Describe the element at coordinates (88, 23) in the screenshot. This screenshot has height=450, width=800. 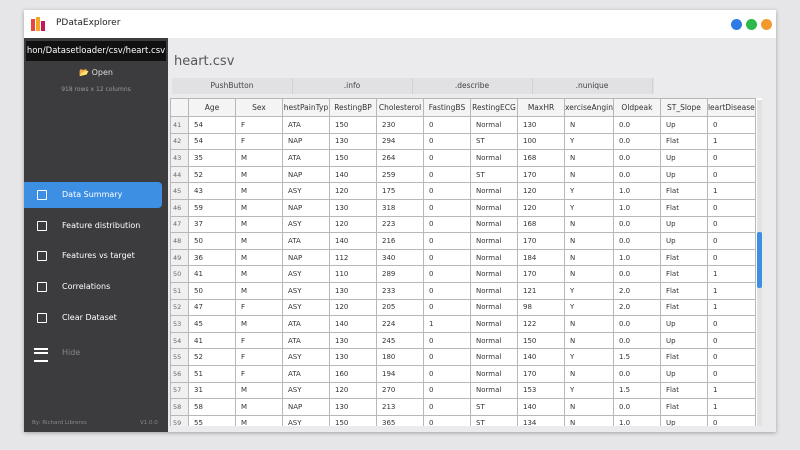
I see `app-title: PDataExplorer` at that location.